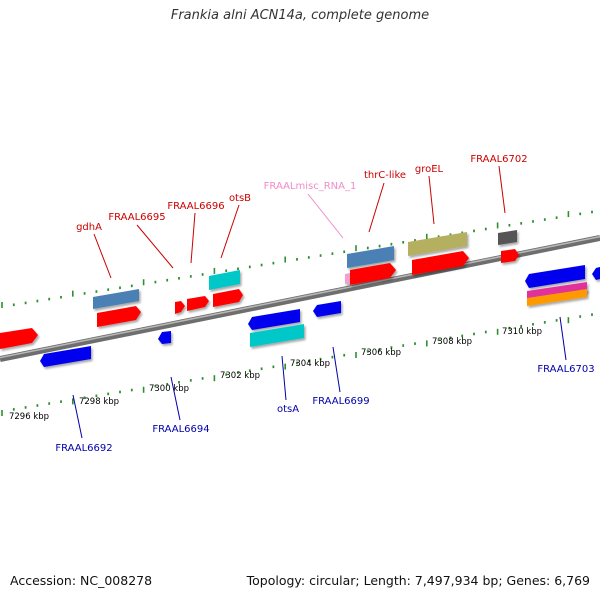  Describe the element at coordinates (373, 274) in the screenshot. I see `gene-thrC-like-cds` at that location.